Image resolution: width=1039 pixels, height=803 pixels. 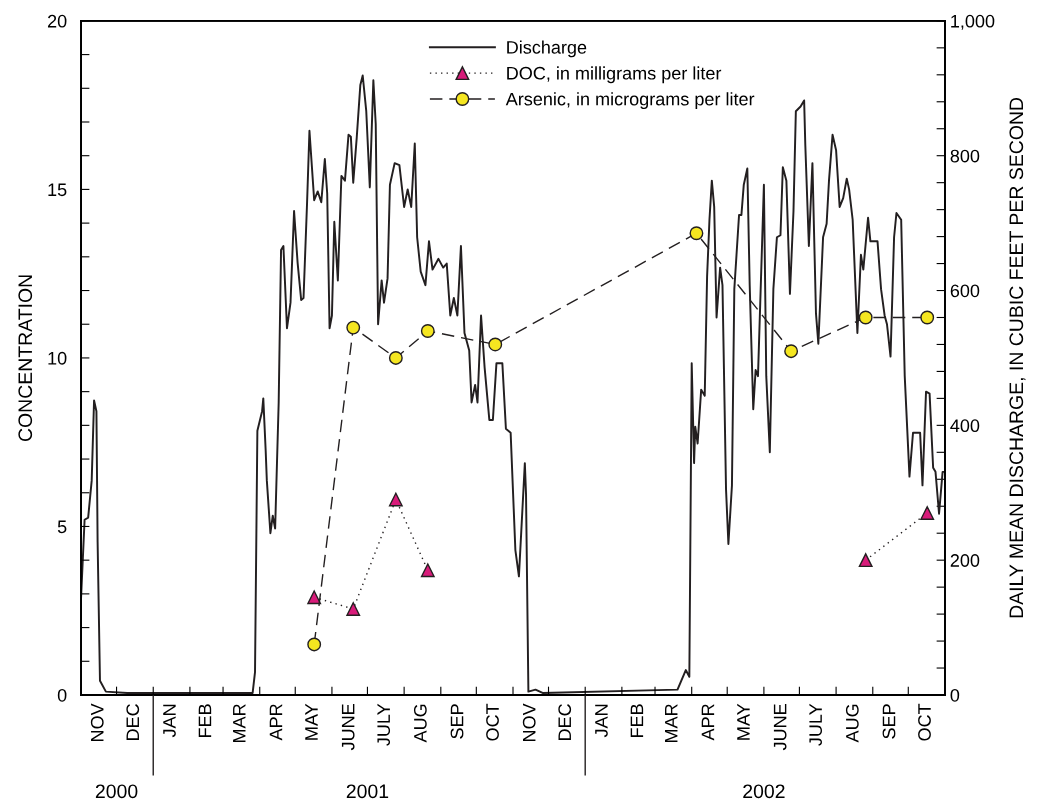 What do you see at coordinates (62, 695) in the screenshot?
I see `y-tick-label: 0` at bounding box center [62, 695].